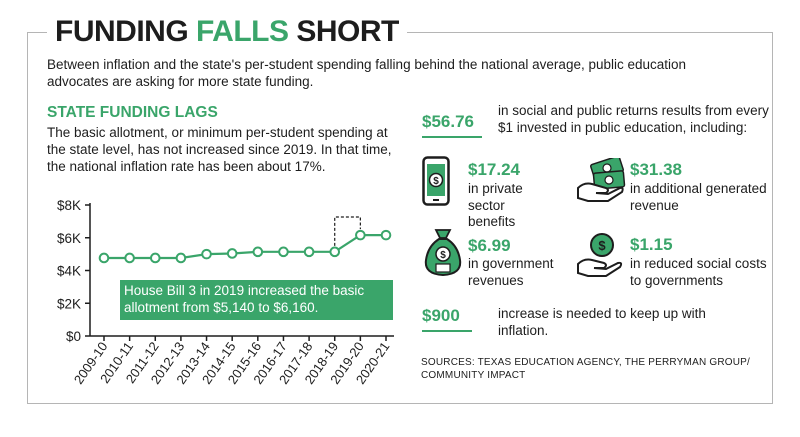  What do you see at coordinates (69, 205) in the screenshot?
I see `y-tick-label: $8K` at bounding box center [69, 205].